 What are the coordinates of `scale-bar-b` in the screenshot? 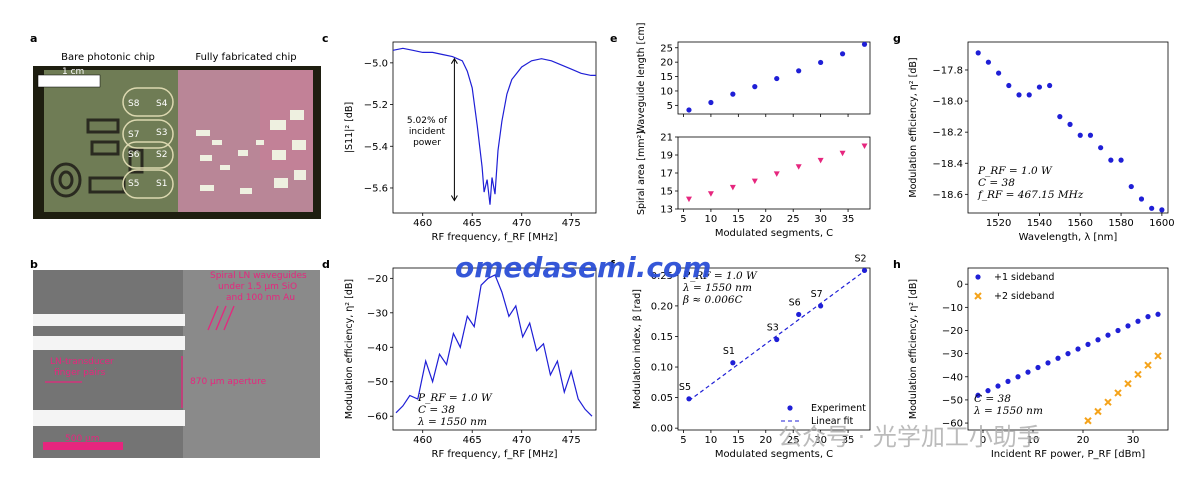 It's located at (83, 446).